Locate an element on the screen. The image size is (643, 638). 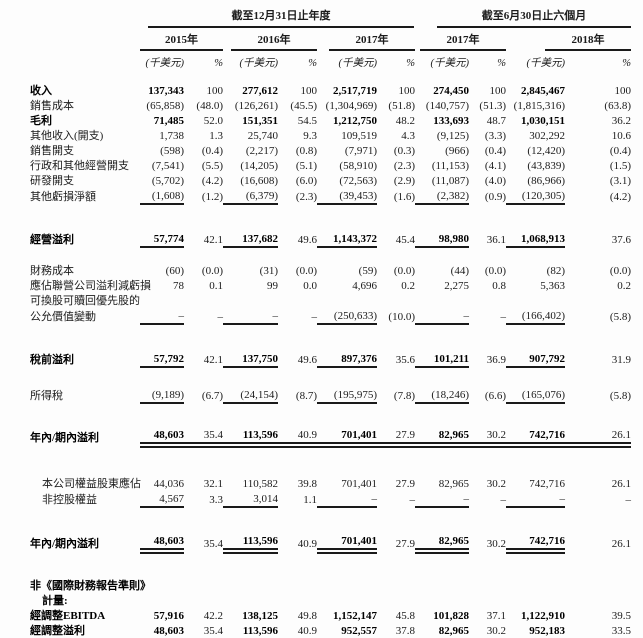
percent-cell: (4.0) is located at coordinates (495, 181).